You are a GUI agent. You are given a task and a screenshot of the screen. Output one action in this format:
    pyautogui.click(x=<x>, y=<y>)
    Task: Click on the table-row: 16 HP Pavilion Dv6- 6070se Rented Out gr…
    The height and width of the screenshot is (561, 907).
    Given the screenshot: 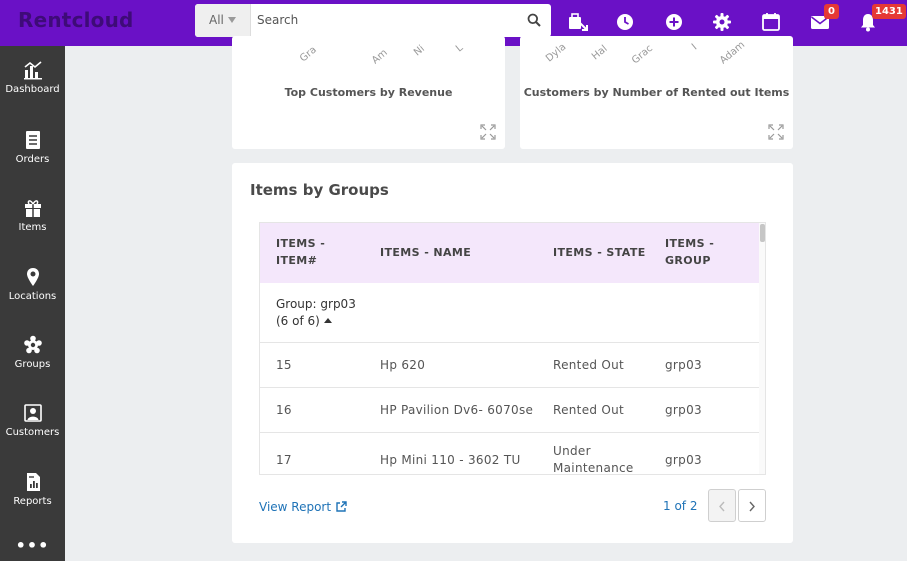 What is the action you would take?
    pyautogui.click(x=510, y=410)
    